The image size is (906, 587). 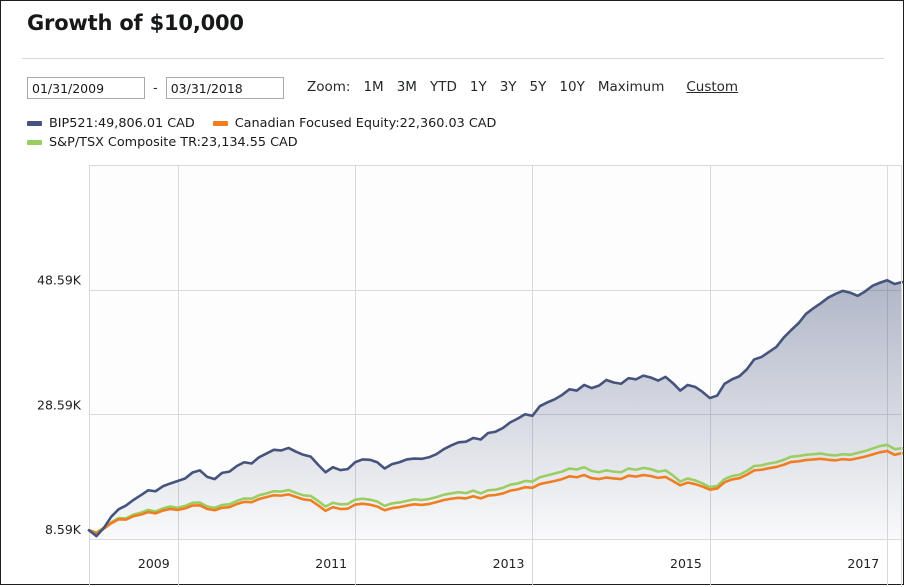 I want to click on svg-text: 2009, so click(x=154, y=563).